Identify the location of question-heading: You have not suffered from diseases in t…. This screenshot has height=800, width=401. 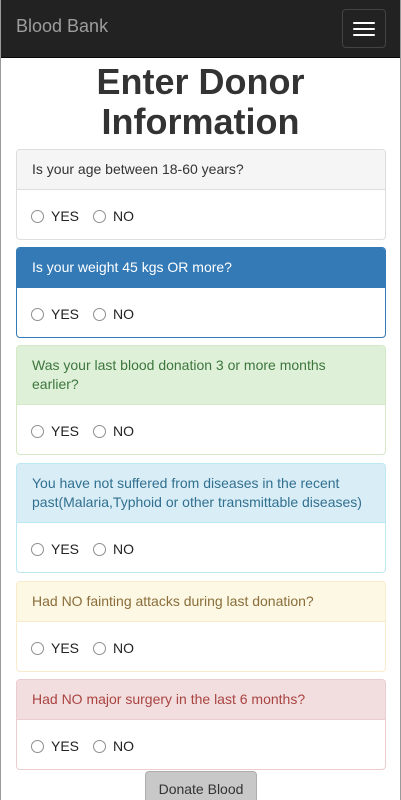
(201, 493).